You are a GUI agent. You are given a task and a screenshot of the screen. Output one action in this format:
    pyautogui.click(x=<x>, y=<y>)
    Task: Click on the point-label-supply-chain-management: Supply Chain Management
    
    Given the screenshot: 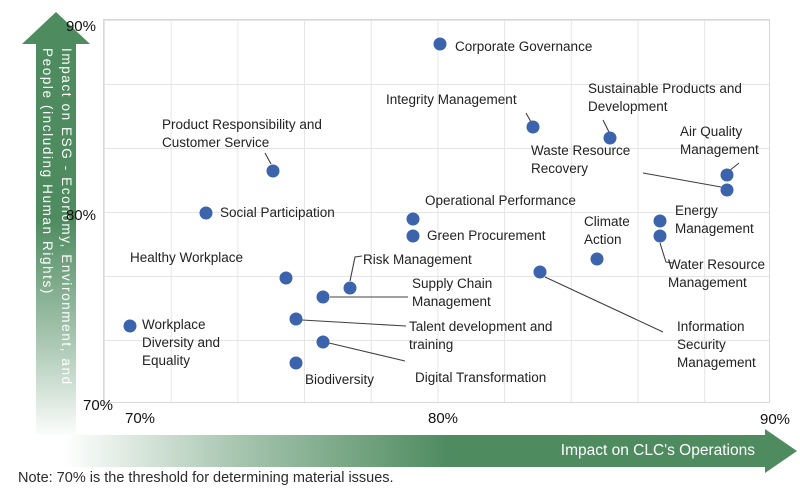 What is the action you would take?
    pyautogui.click(x=452, y=292)
    